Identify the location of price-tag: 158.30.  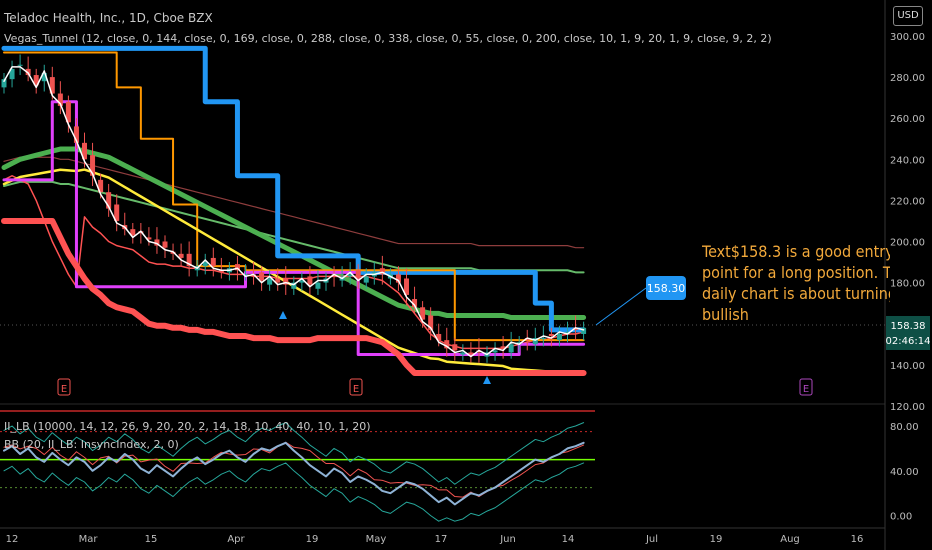
(640, 301).